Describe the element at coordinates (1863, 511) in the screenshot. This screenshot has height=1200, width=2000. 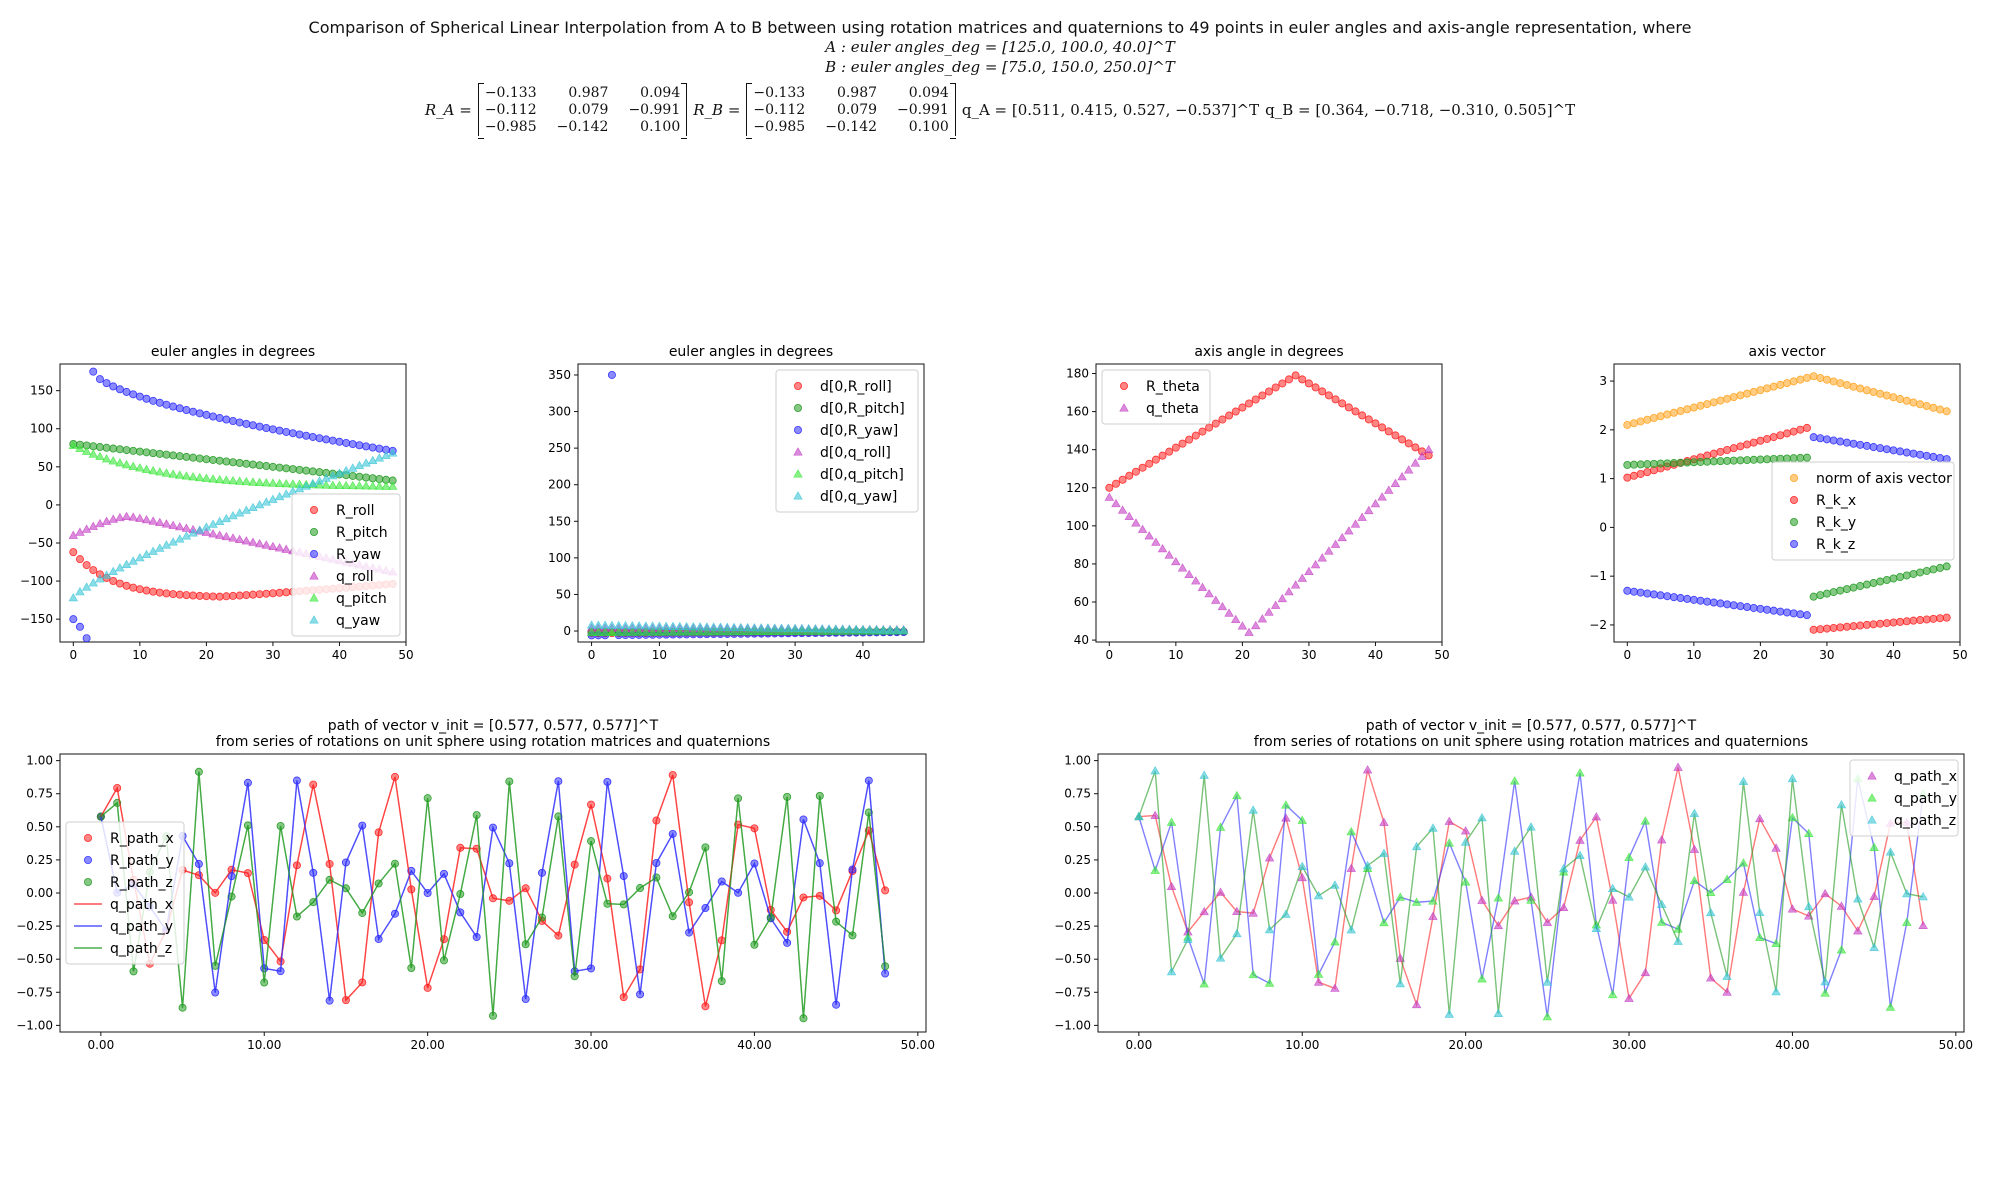
I see `legend-box` at that location.